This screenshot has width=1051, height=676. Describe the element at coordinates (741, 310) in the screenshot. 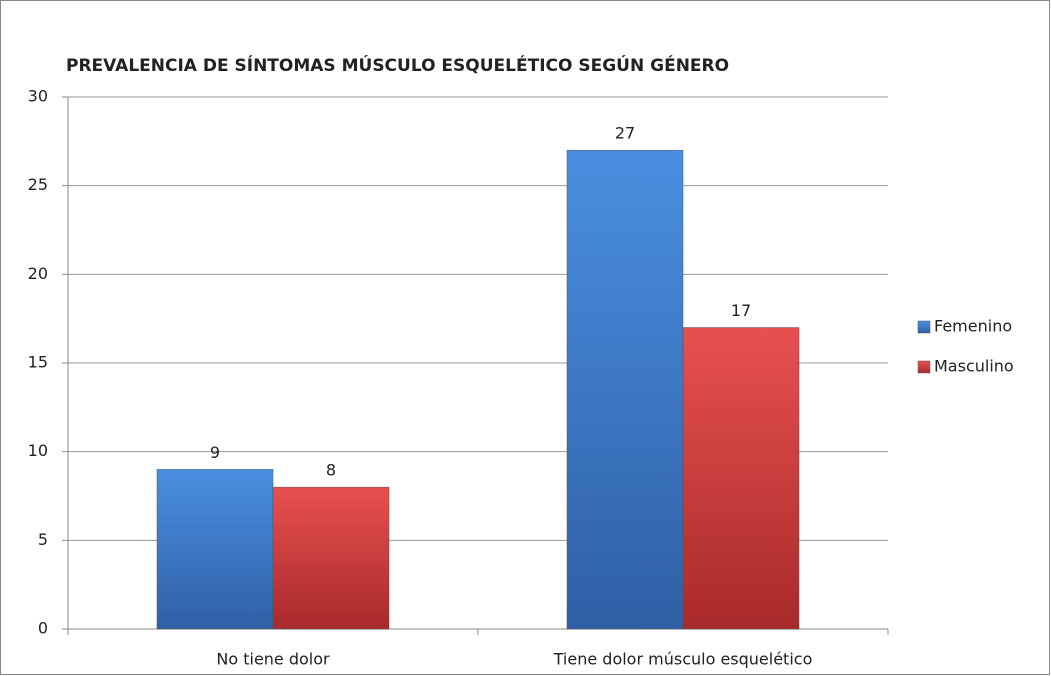

I see `data-label: 17` at that location.